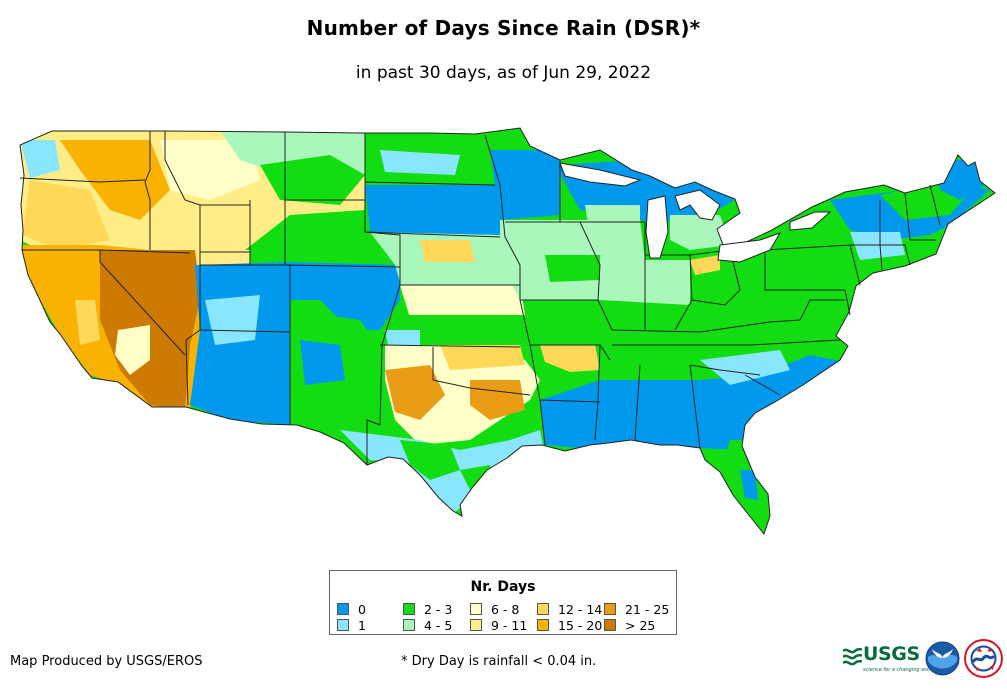 The width and height of the screenshot is (1007, 691). I want to click on legend-item-7: 15 - 20, so click(570, 625).